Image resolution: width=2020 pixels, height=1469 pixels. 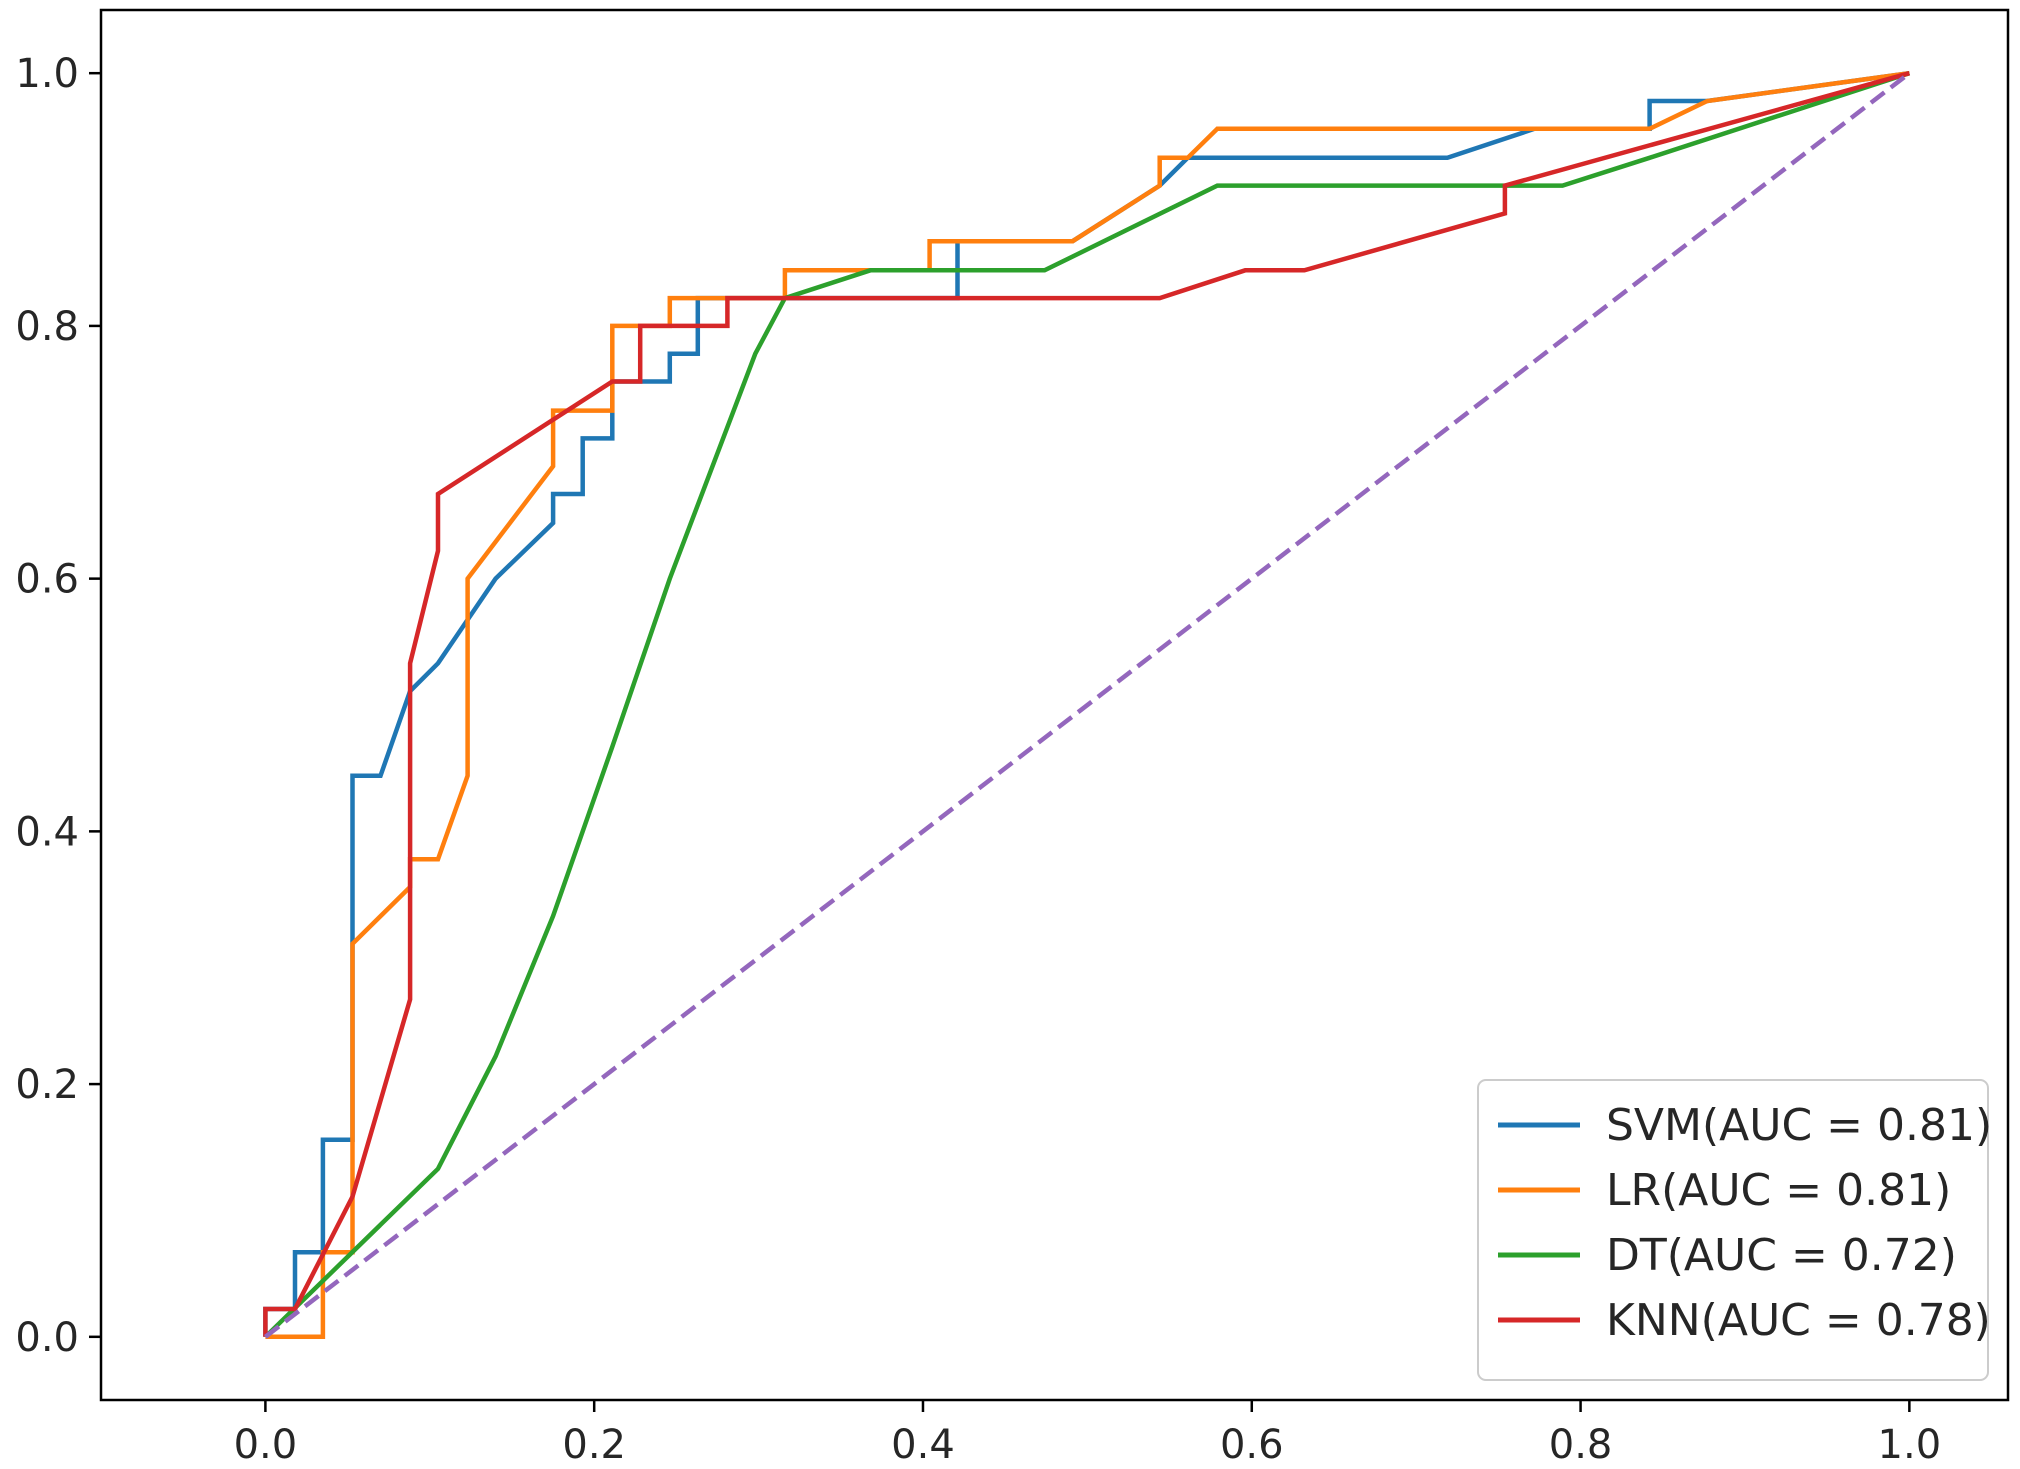 I want to click on x-tick-label: 0.8, so click(x=1581, y=1445).